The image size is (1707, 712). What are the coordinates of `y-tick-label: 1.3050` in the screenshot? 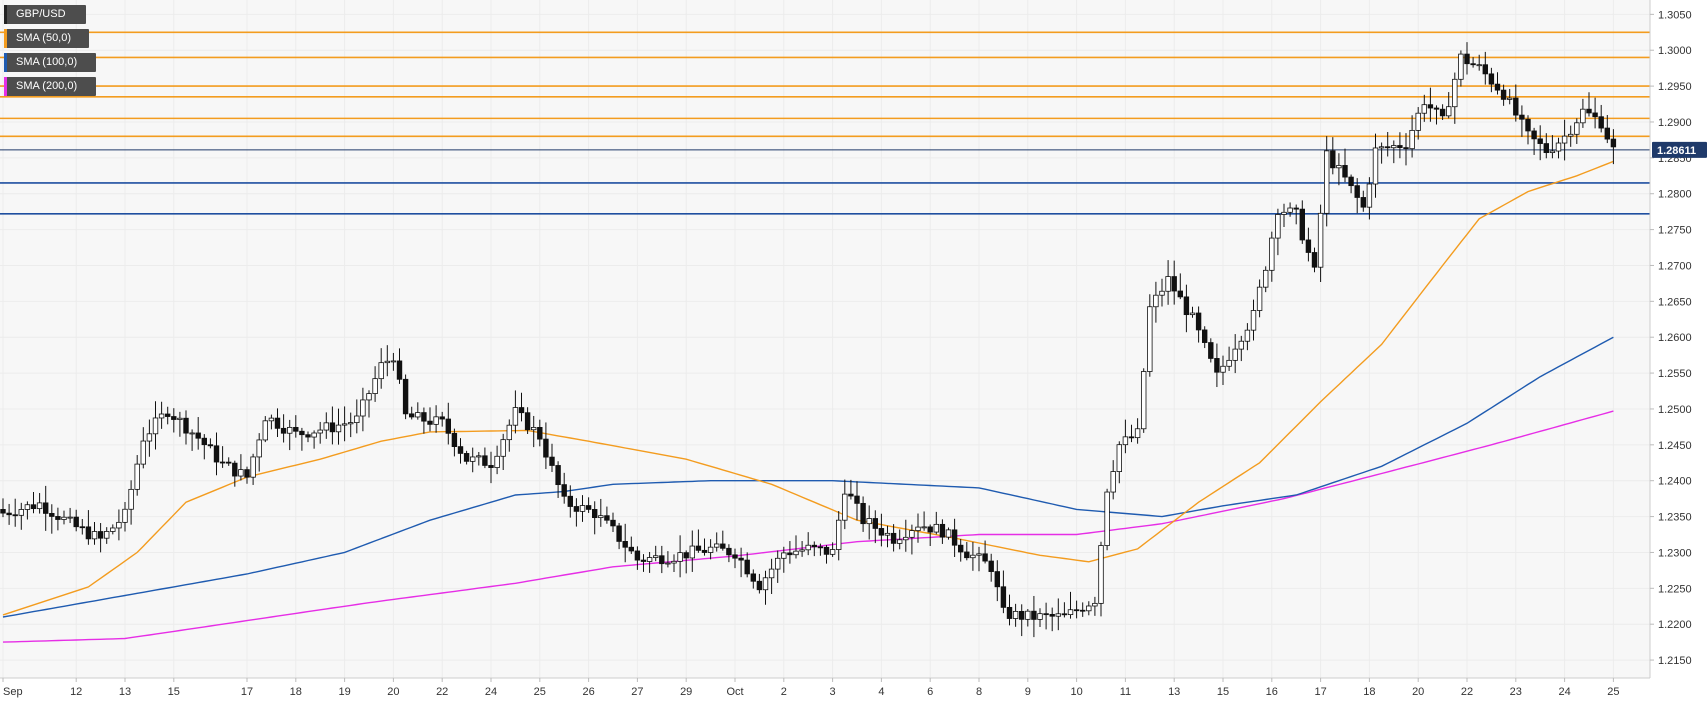 It's located at (1675, 15).